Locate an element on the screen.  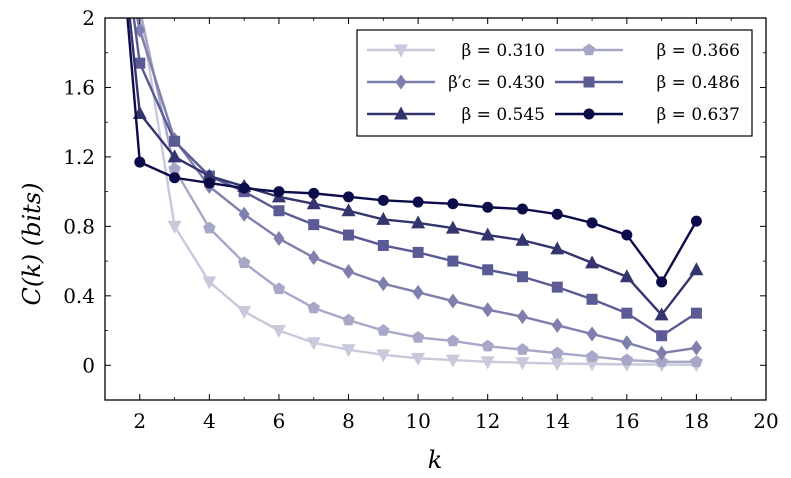
x-tick-label: 14 is located at coordinates (557, 421).